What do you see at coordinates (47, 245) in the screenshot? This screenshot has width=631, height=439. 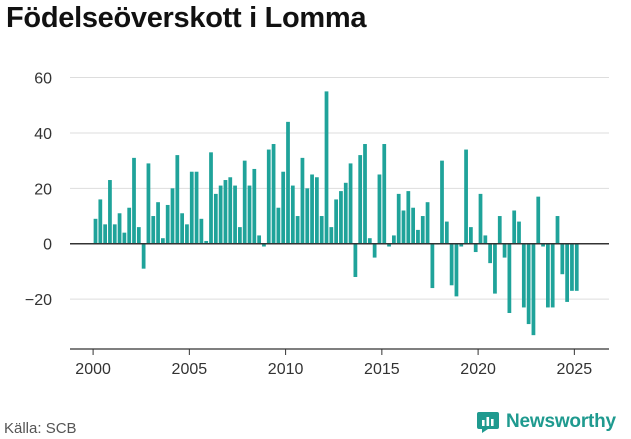 I see `y-tick-label: 0` at bounding box center [47, 245].